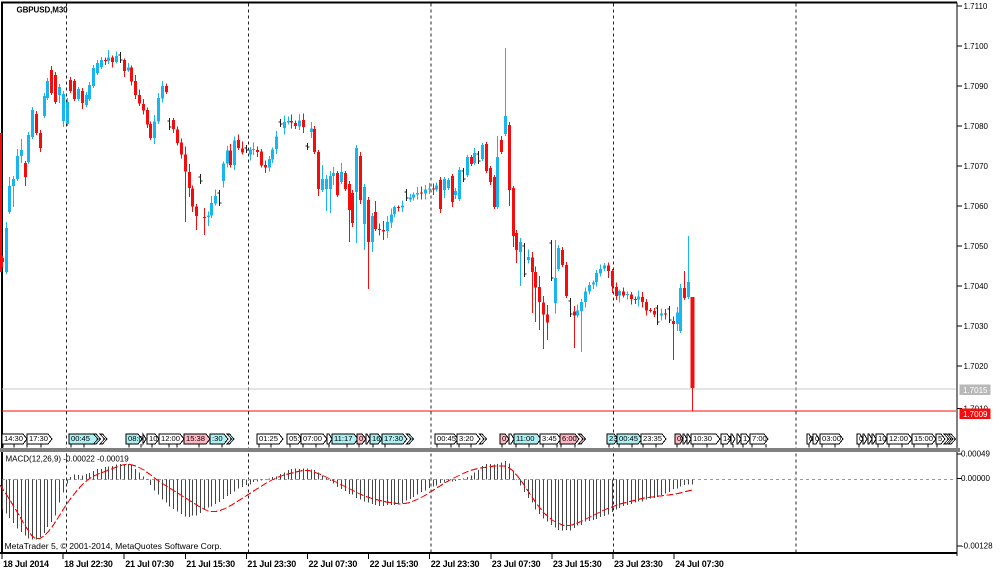 The image size is (1000, 574). Describe the element at coordinates (210, 564) in the screenshot. I see `svg-text: 21 Jul 15:30` at that location.